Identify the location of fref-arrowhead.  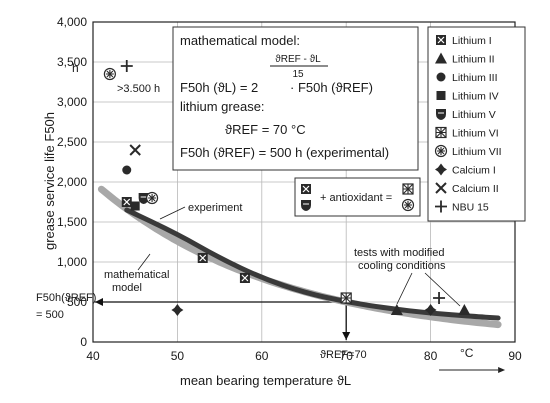
(99, 302).